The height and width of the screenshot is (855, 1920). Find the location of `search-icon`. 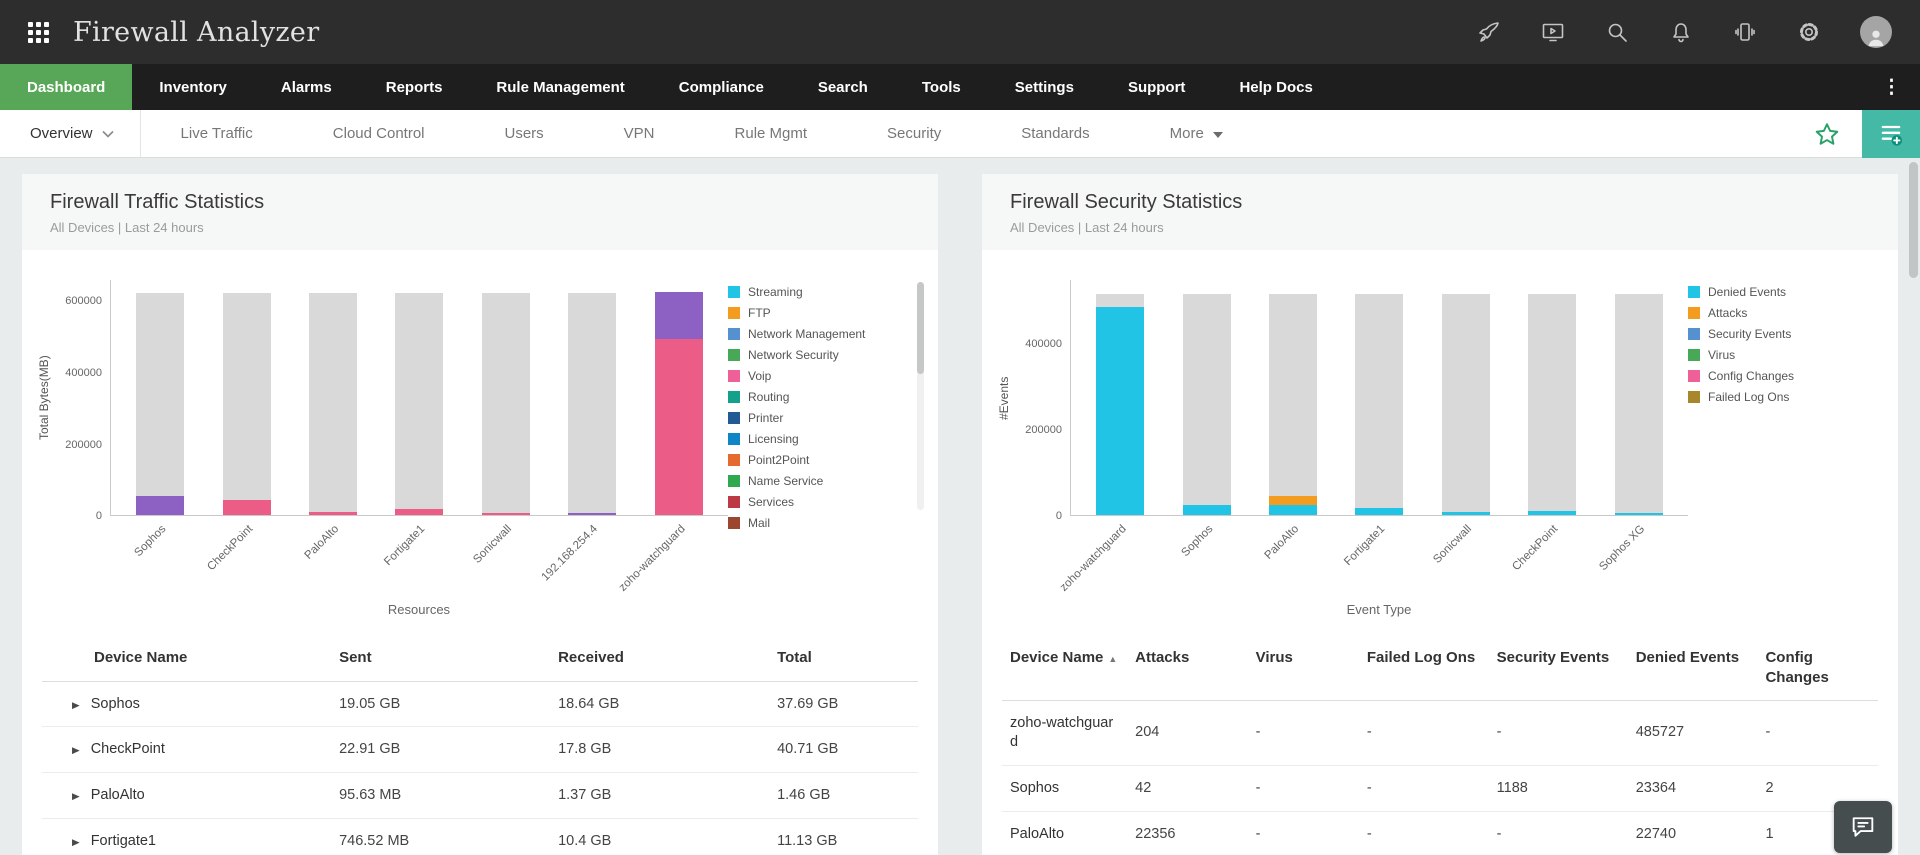

search-icon is located at coordinates (1617, 32).